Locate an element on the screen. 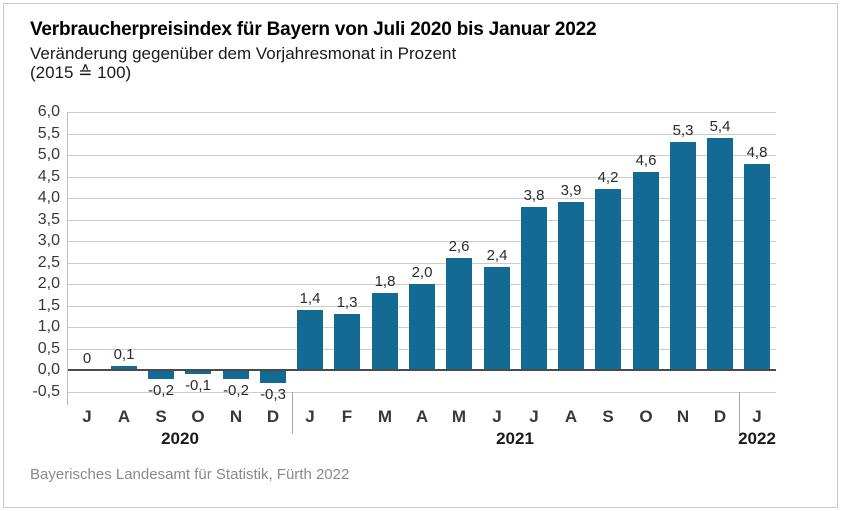 The width and height of the screenshot is (841, 511). x-axis-year-label: 2021 is located at coordinates (515, 438).